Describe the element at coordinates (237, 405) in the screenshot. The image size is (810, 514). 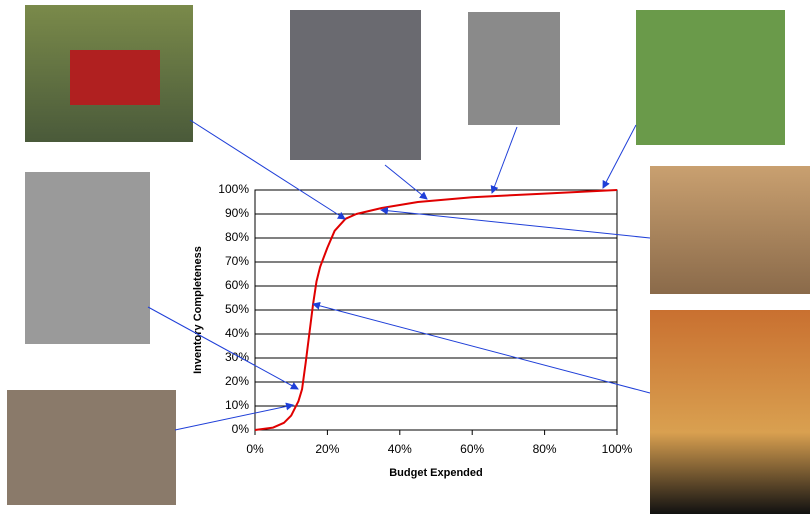
I see `y-tick-label: 10%` at that location.